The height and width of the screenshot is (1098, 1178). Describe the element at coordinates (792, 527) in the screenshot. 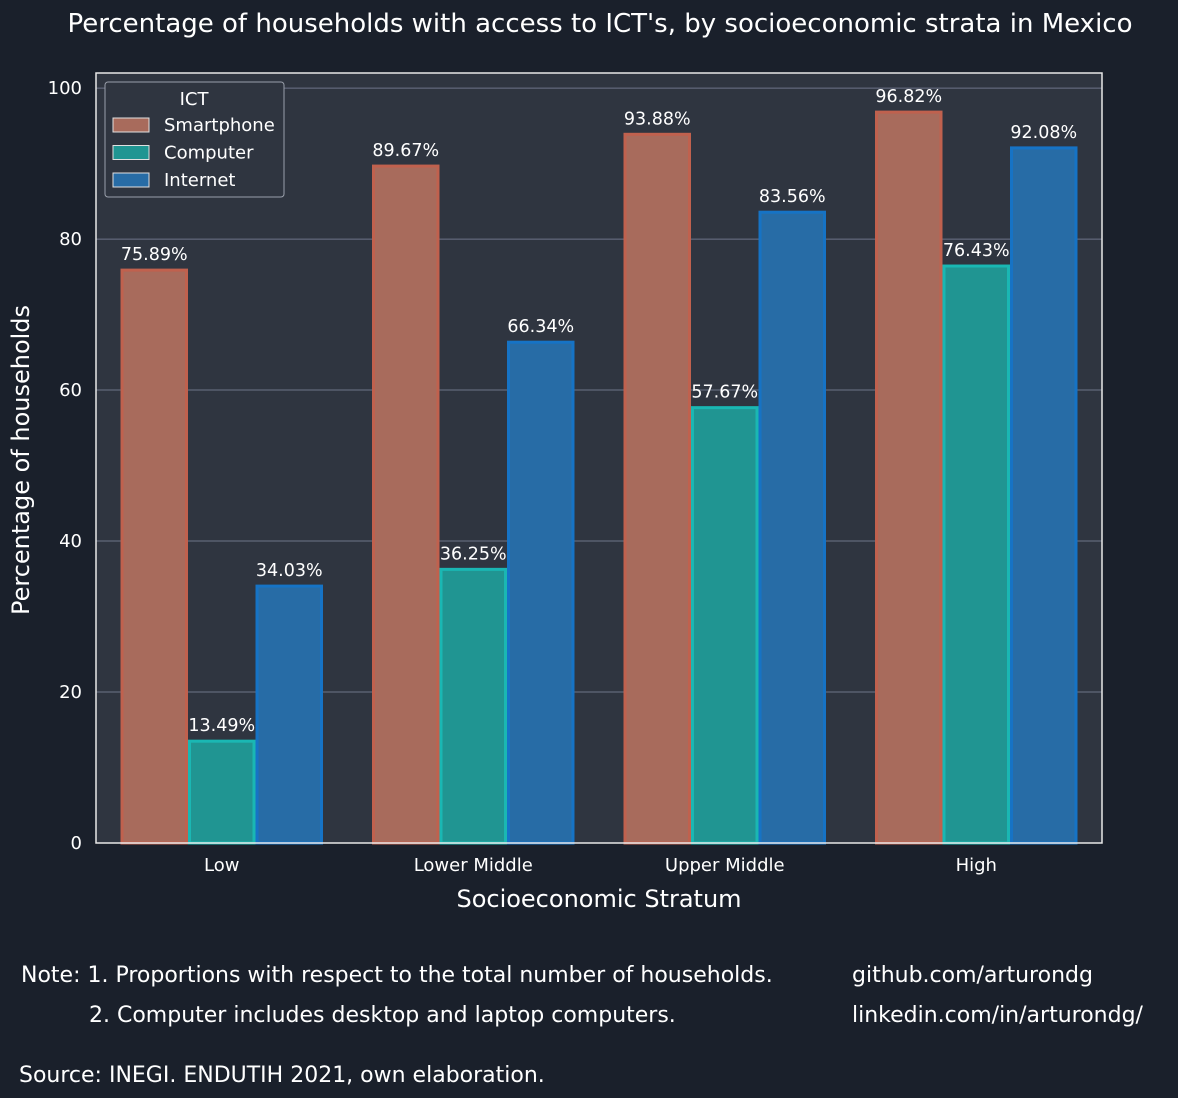

I see `bar-internet-upper-middle` at that location.